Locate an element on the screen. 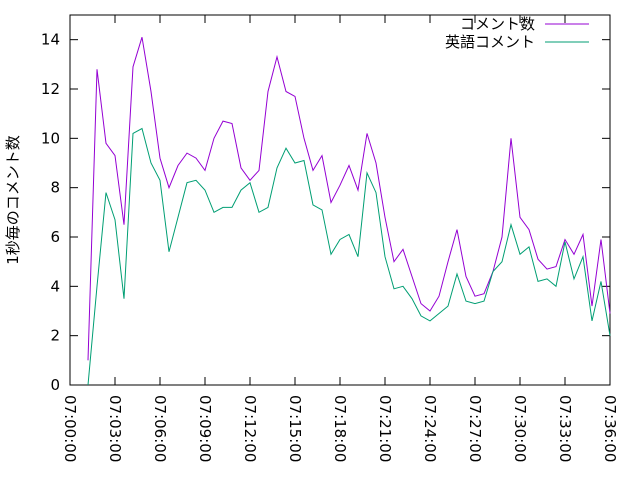  x-tick-label: 07:36:00 is located at coordinates (610, 428).